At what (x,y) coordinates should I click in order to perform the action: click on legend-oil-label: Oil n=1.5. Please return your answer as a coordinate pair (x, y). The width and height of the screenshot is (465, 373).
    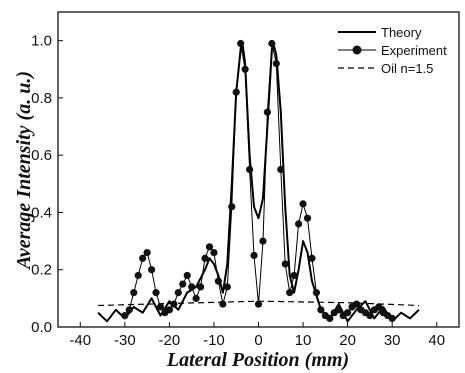
    Looking at the image, I should click on (407, 68).